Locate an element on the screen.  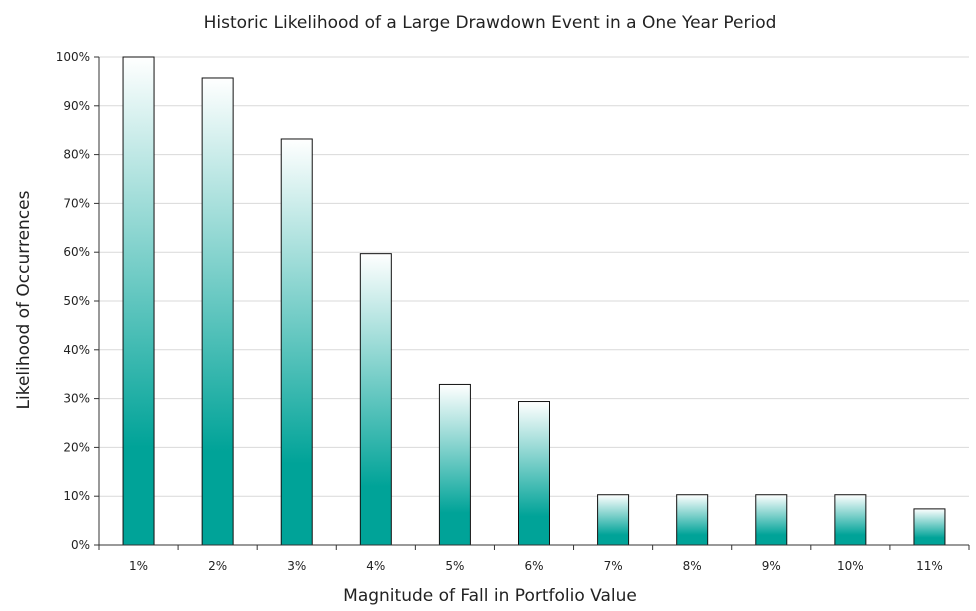
y-tick-label: 100% is located at coordinates (73, 57).